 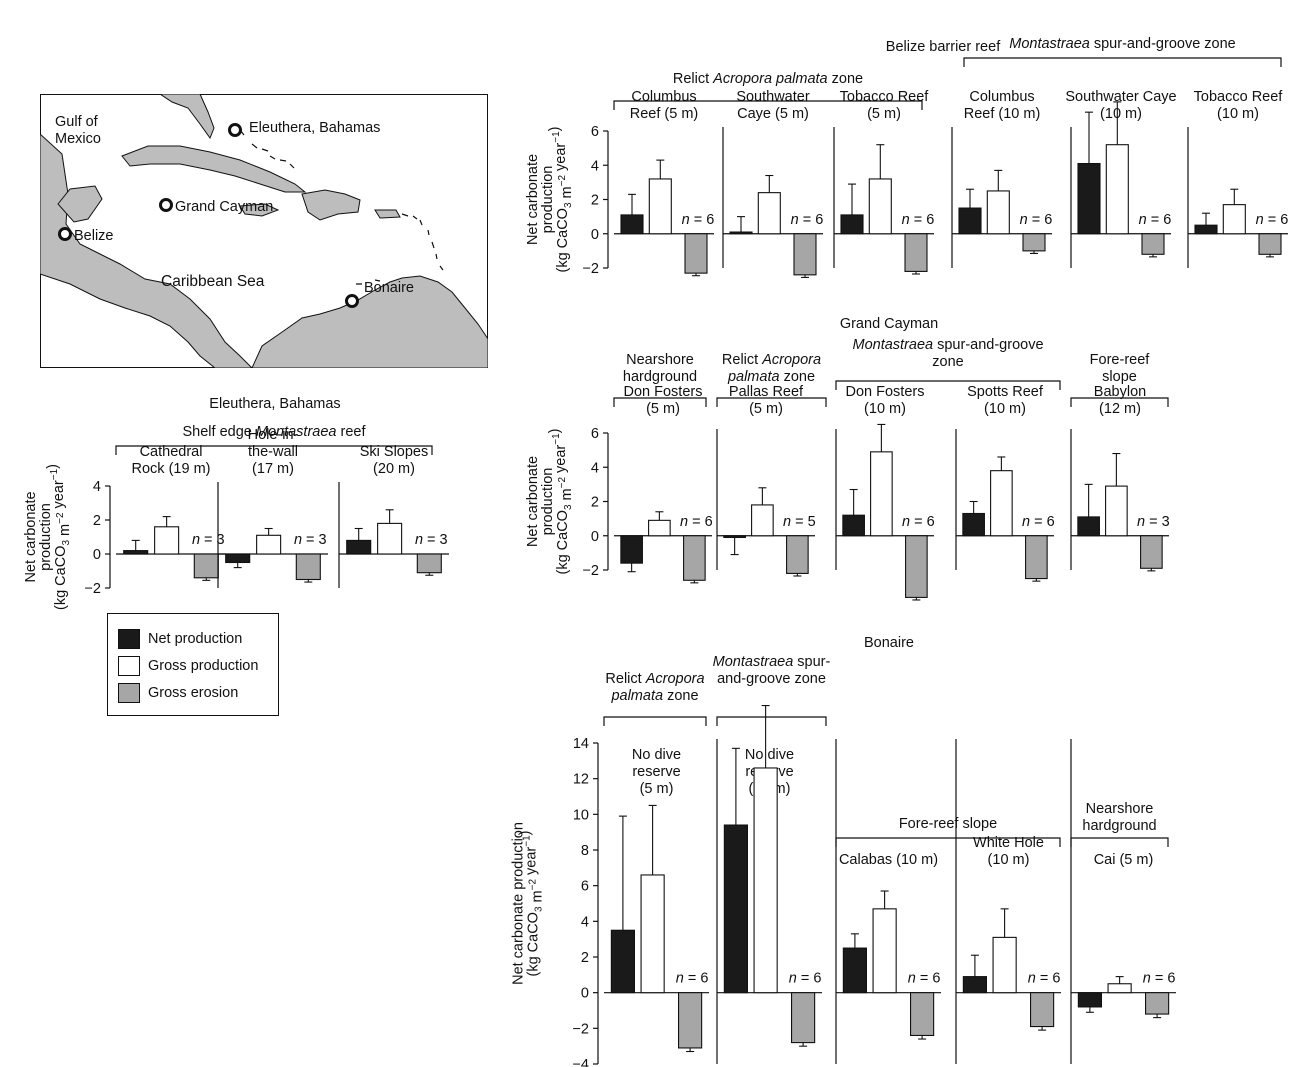 What do you see at coordinates (1237, 178) in the screenshot?
I see `chart-0-site-5: Tobacco Reef(10 m) n = 6` at bounding box center [1237, 178].